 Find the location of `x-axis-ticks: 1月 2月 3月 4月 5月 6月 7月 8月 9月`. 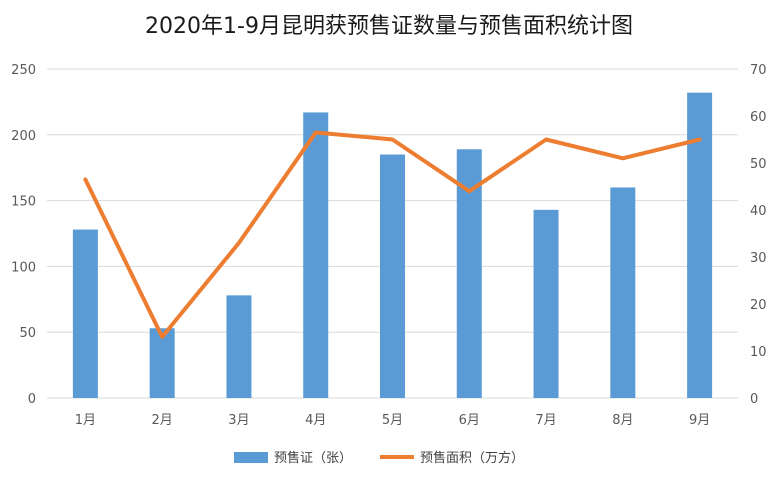

x-axis-ticks: 1月 2月 3月 4月 5月 6月 7月 8月 9月 is located at coordinates (393, 420).